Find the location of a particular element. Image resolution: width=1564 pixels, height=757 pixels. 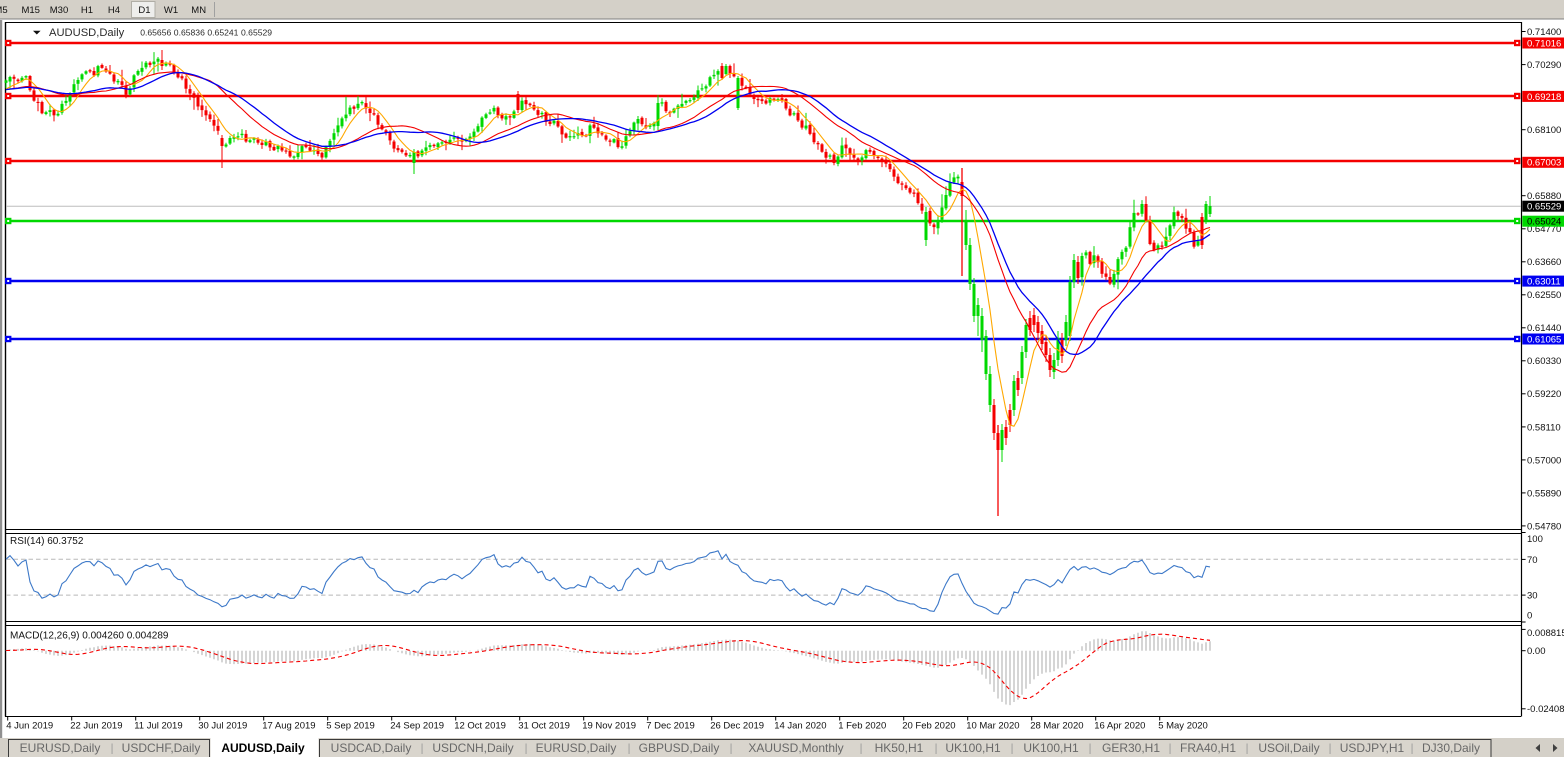

svg-text: 17 Aug 2019 is located at coordinates (288, 726).